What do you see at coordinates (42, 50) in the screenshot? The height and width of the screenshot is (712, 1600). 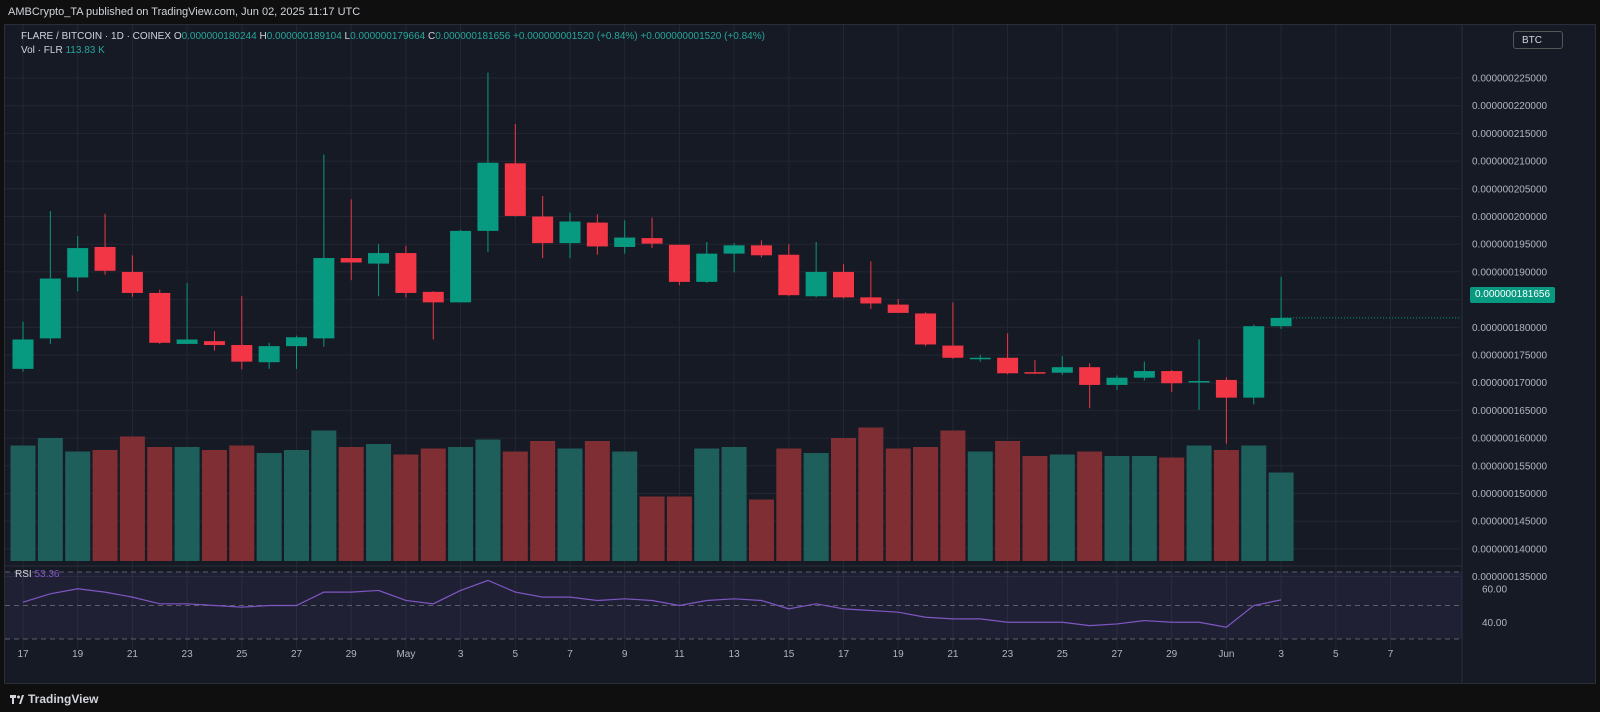 I see `volume-label: Vol · FLR` at bounding box center [42, 50].